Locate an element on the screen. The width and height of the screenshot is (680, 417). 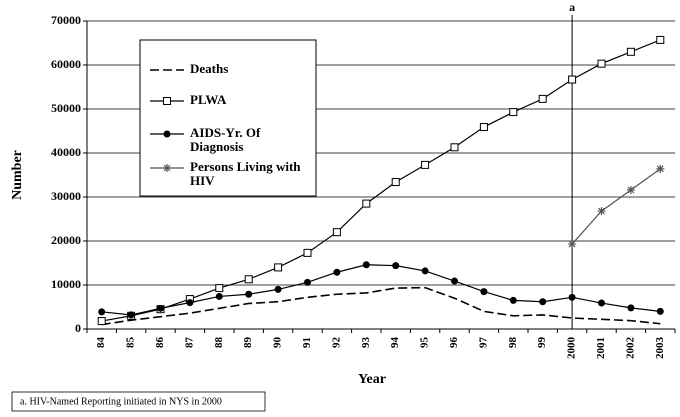
legend-label: PLWA is located at coordinates (208, 100).